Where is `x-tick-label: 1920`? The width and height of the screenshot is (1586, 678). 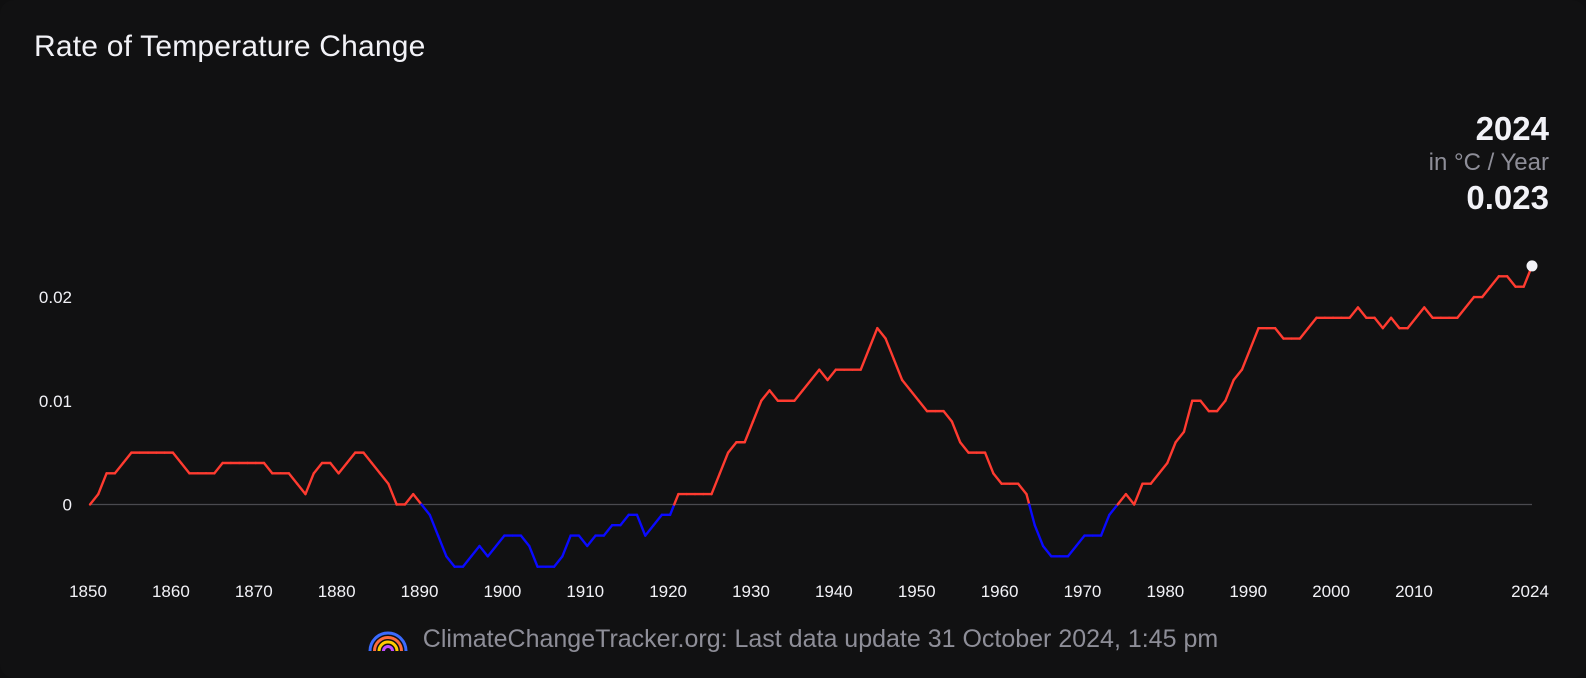
x-tick-label: 1920 is located at coordinates (668, 591).